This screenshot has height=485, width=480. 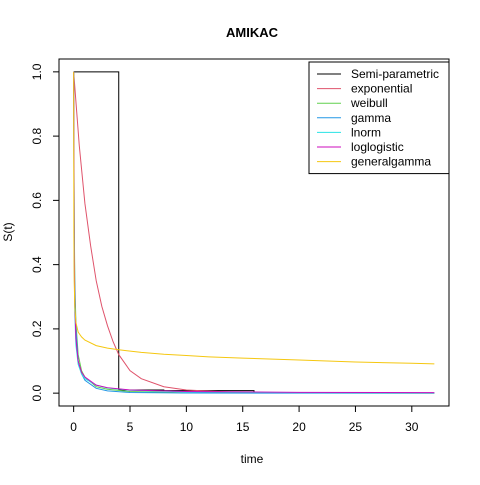 I want to click on x-tick-label: 30, so click(x=412, y=427).